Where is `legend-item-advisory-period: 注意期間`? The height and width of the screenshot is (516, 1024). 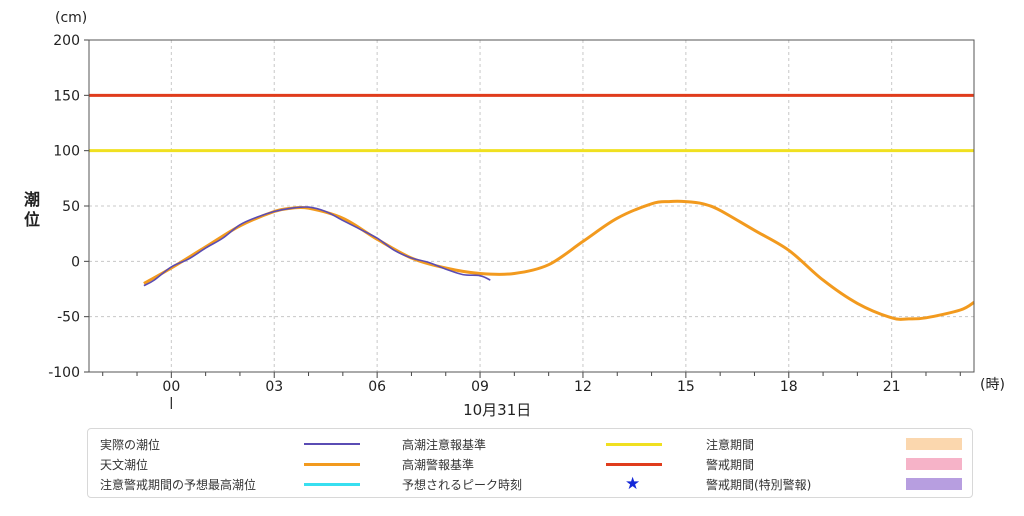
legend-item-advisory-period: 注意期間 is located at coordinates (730, 444).